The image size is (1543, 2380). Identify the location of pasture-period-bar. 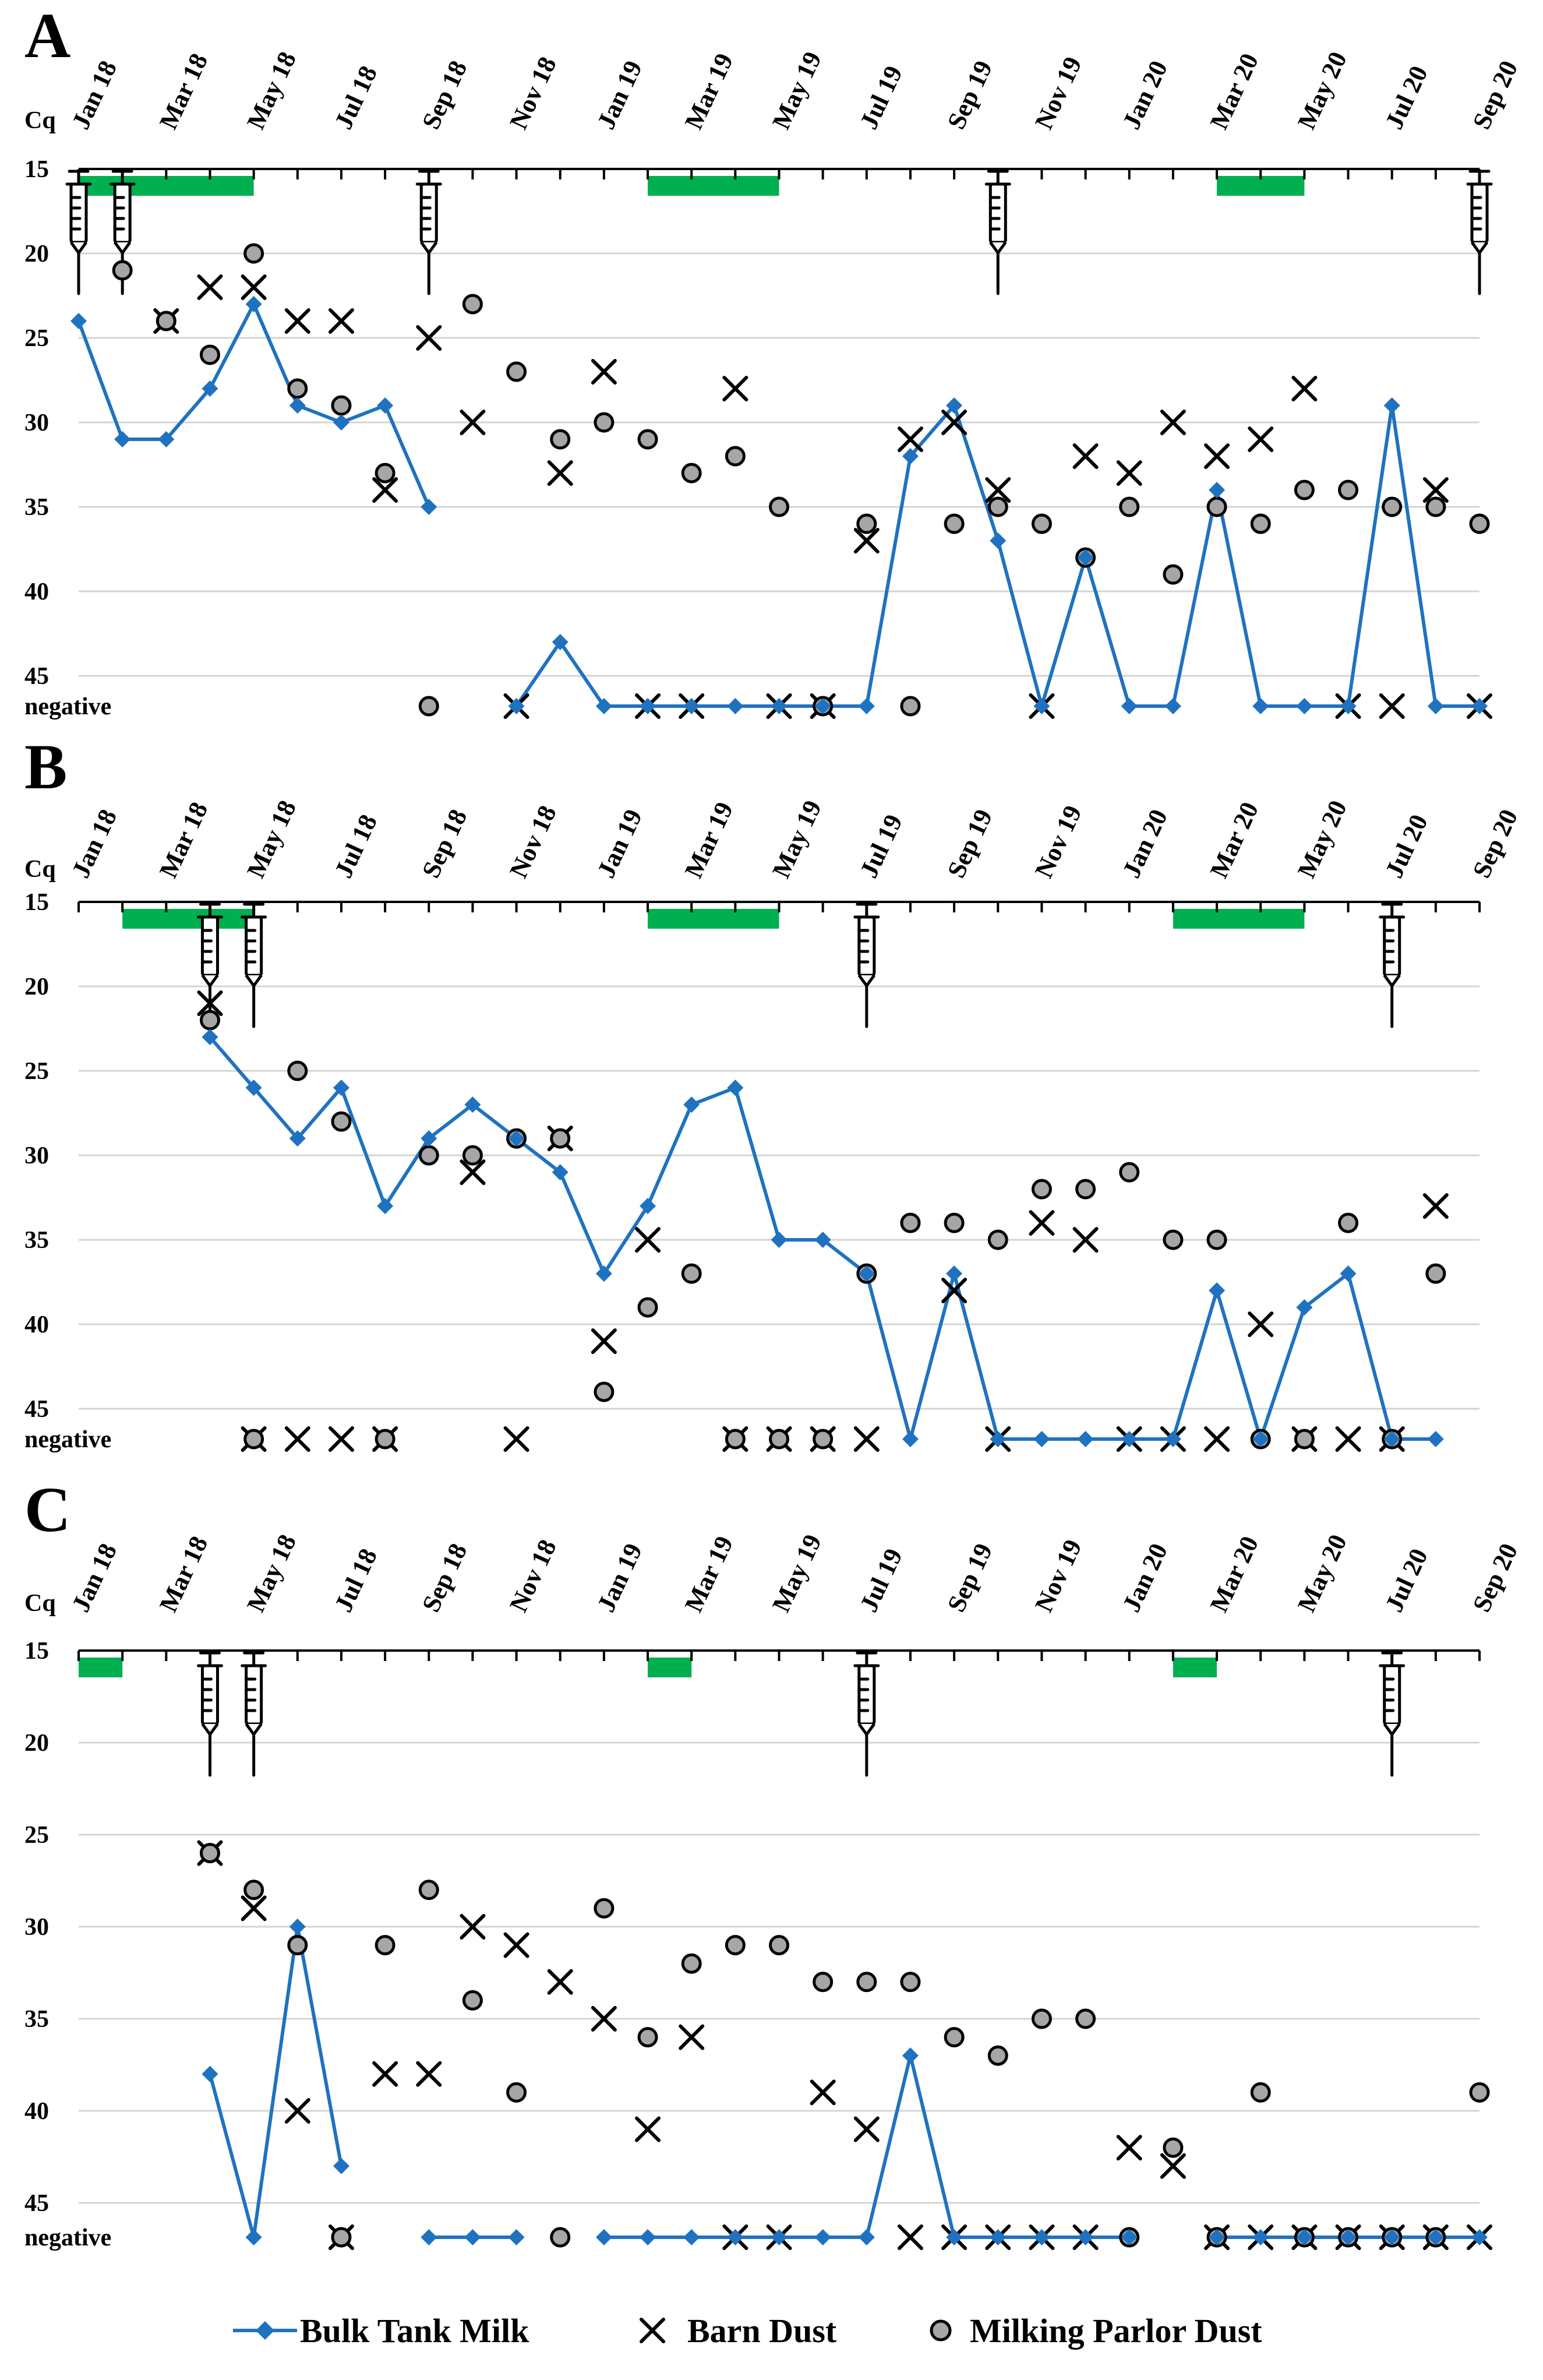
(101, 1667).